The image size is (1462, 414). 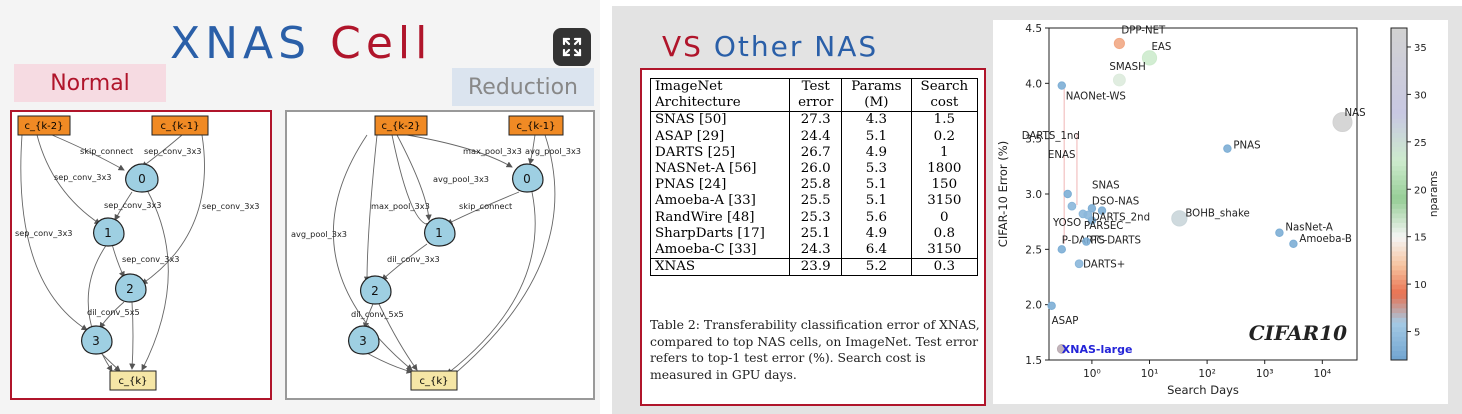 I want to click on y-tick-label: 2.0, so click(x=1033, y=306).